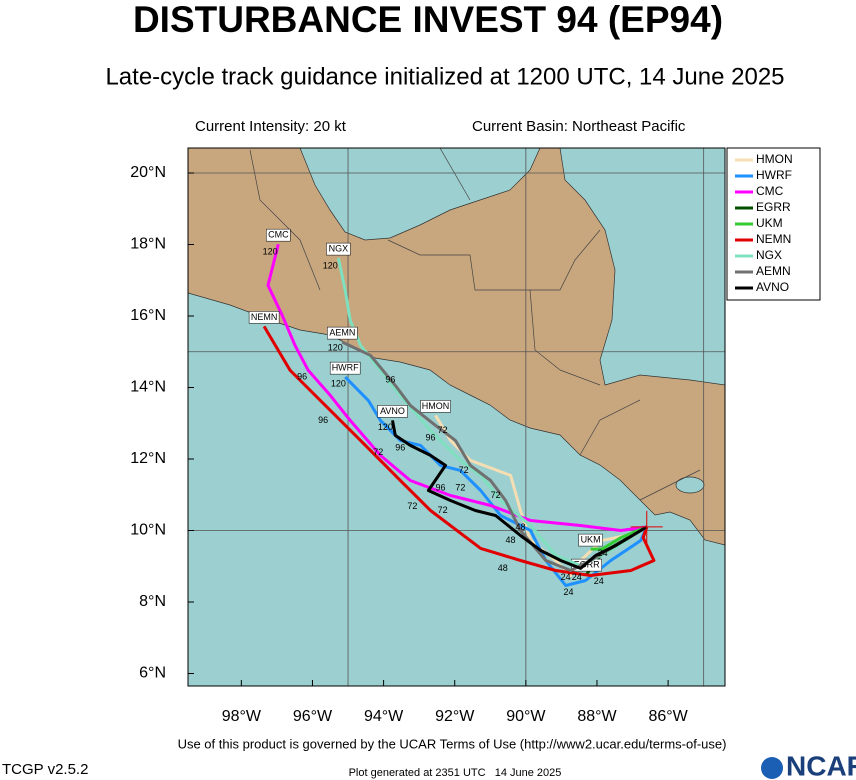 Image resolution: width=856 pixels, height=780 pixels. Describe the element at coordinates (690, 485) in the screenshot. I see `lake` at that location.